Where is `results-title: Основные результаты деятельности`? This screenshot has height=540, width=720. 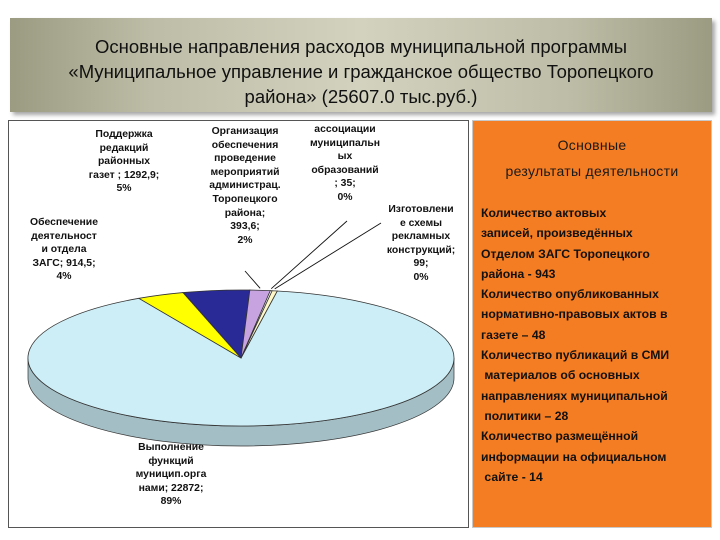
results-title: Основные результаты деятельности is located at coordinates (592, 158).